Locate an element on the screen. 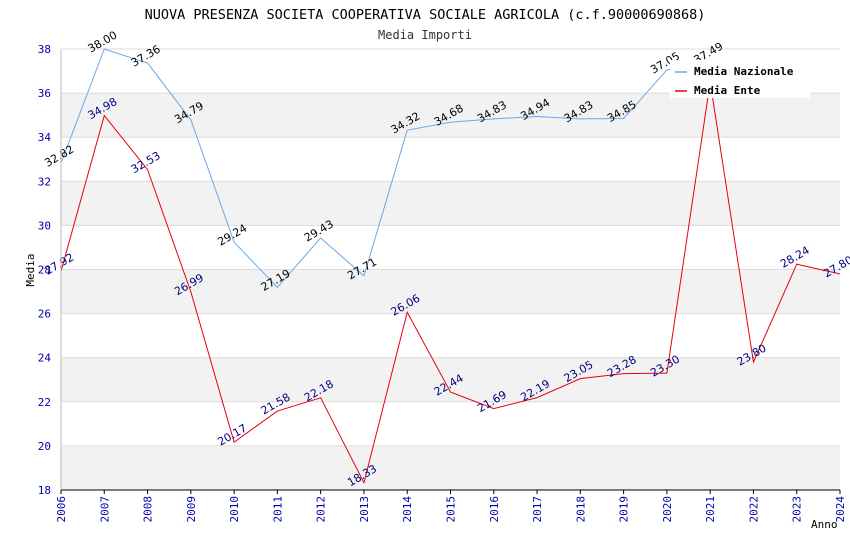 The height and width of the screenshot is (550, 850). y-tick-label: 36 is located at coordinates (44, 93).